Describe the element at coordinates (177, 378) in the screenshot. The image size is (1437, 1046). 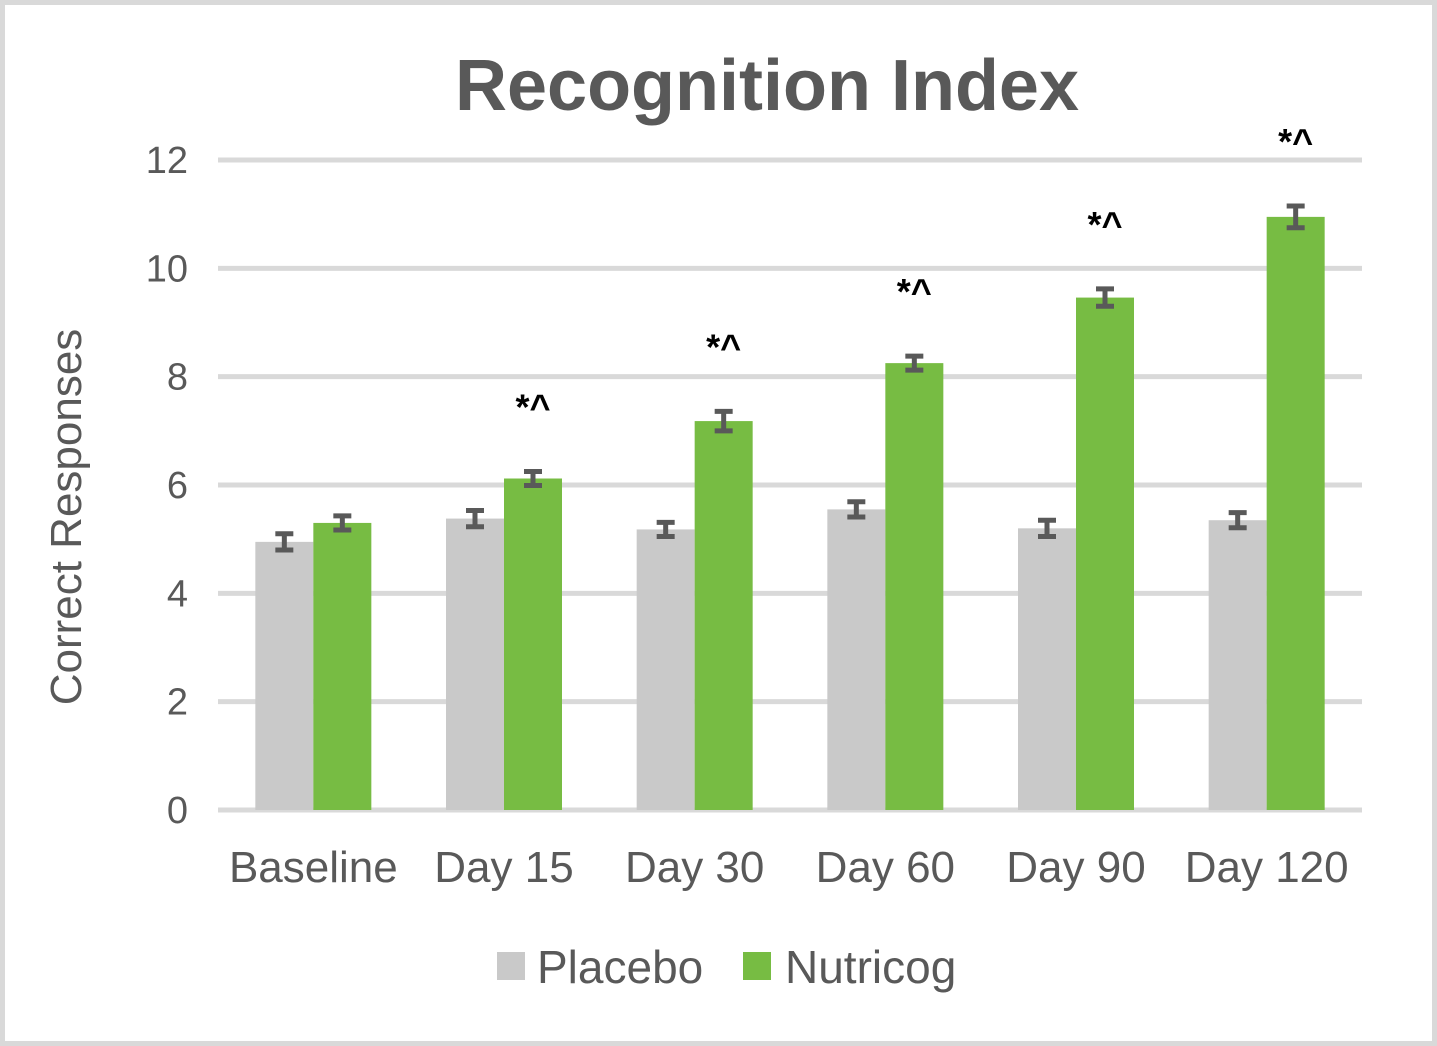
I see `y-tick-label: 8` at that location.